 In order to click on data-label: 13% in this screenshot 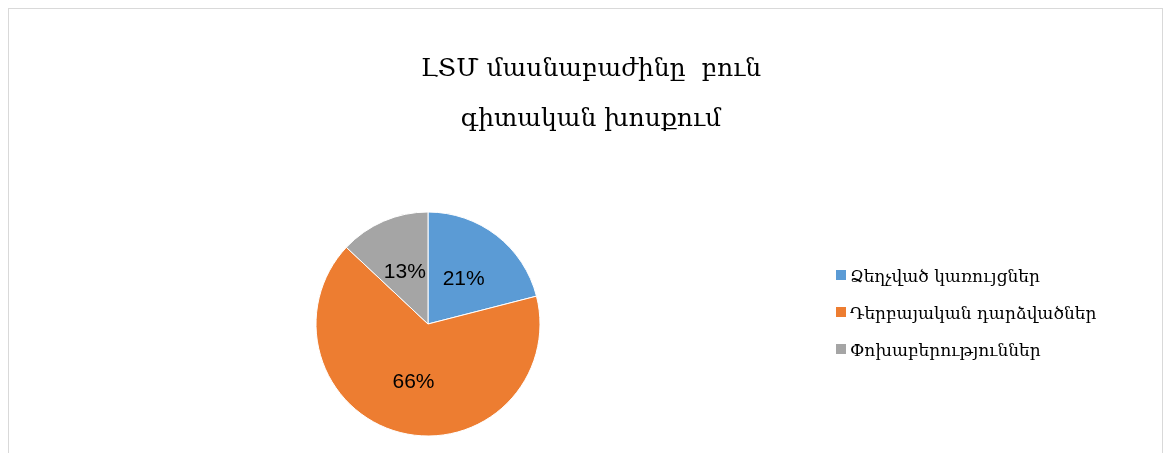, I will do `click(404, 270)`.